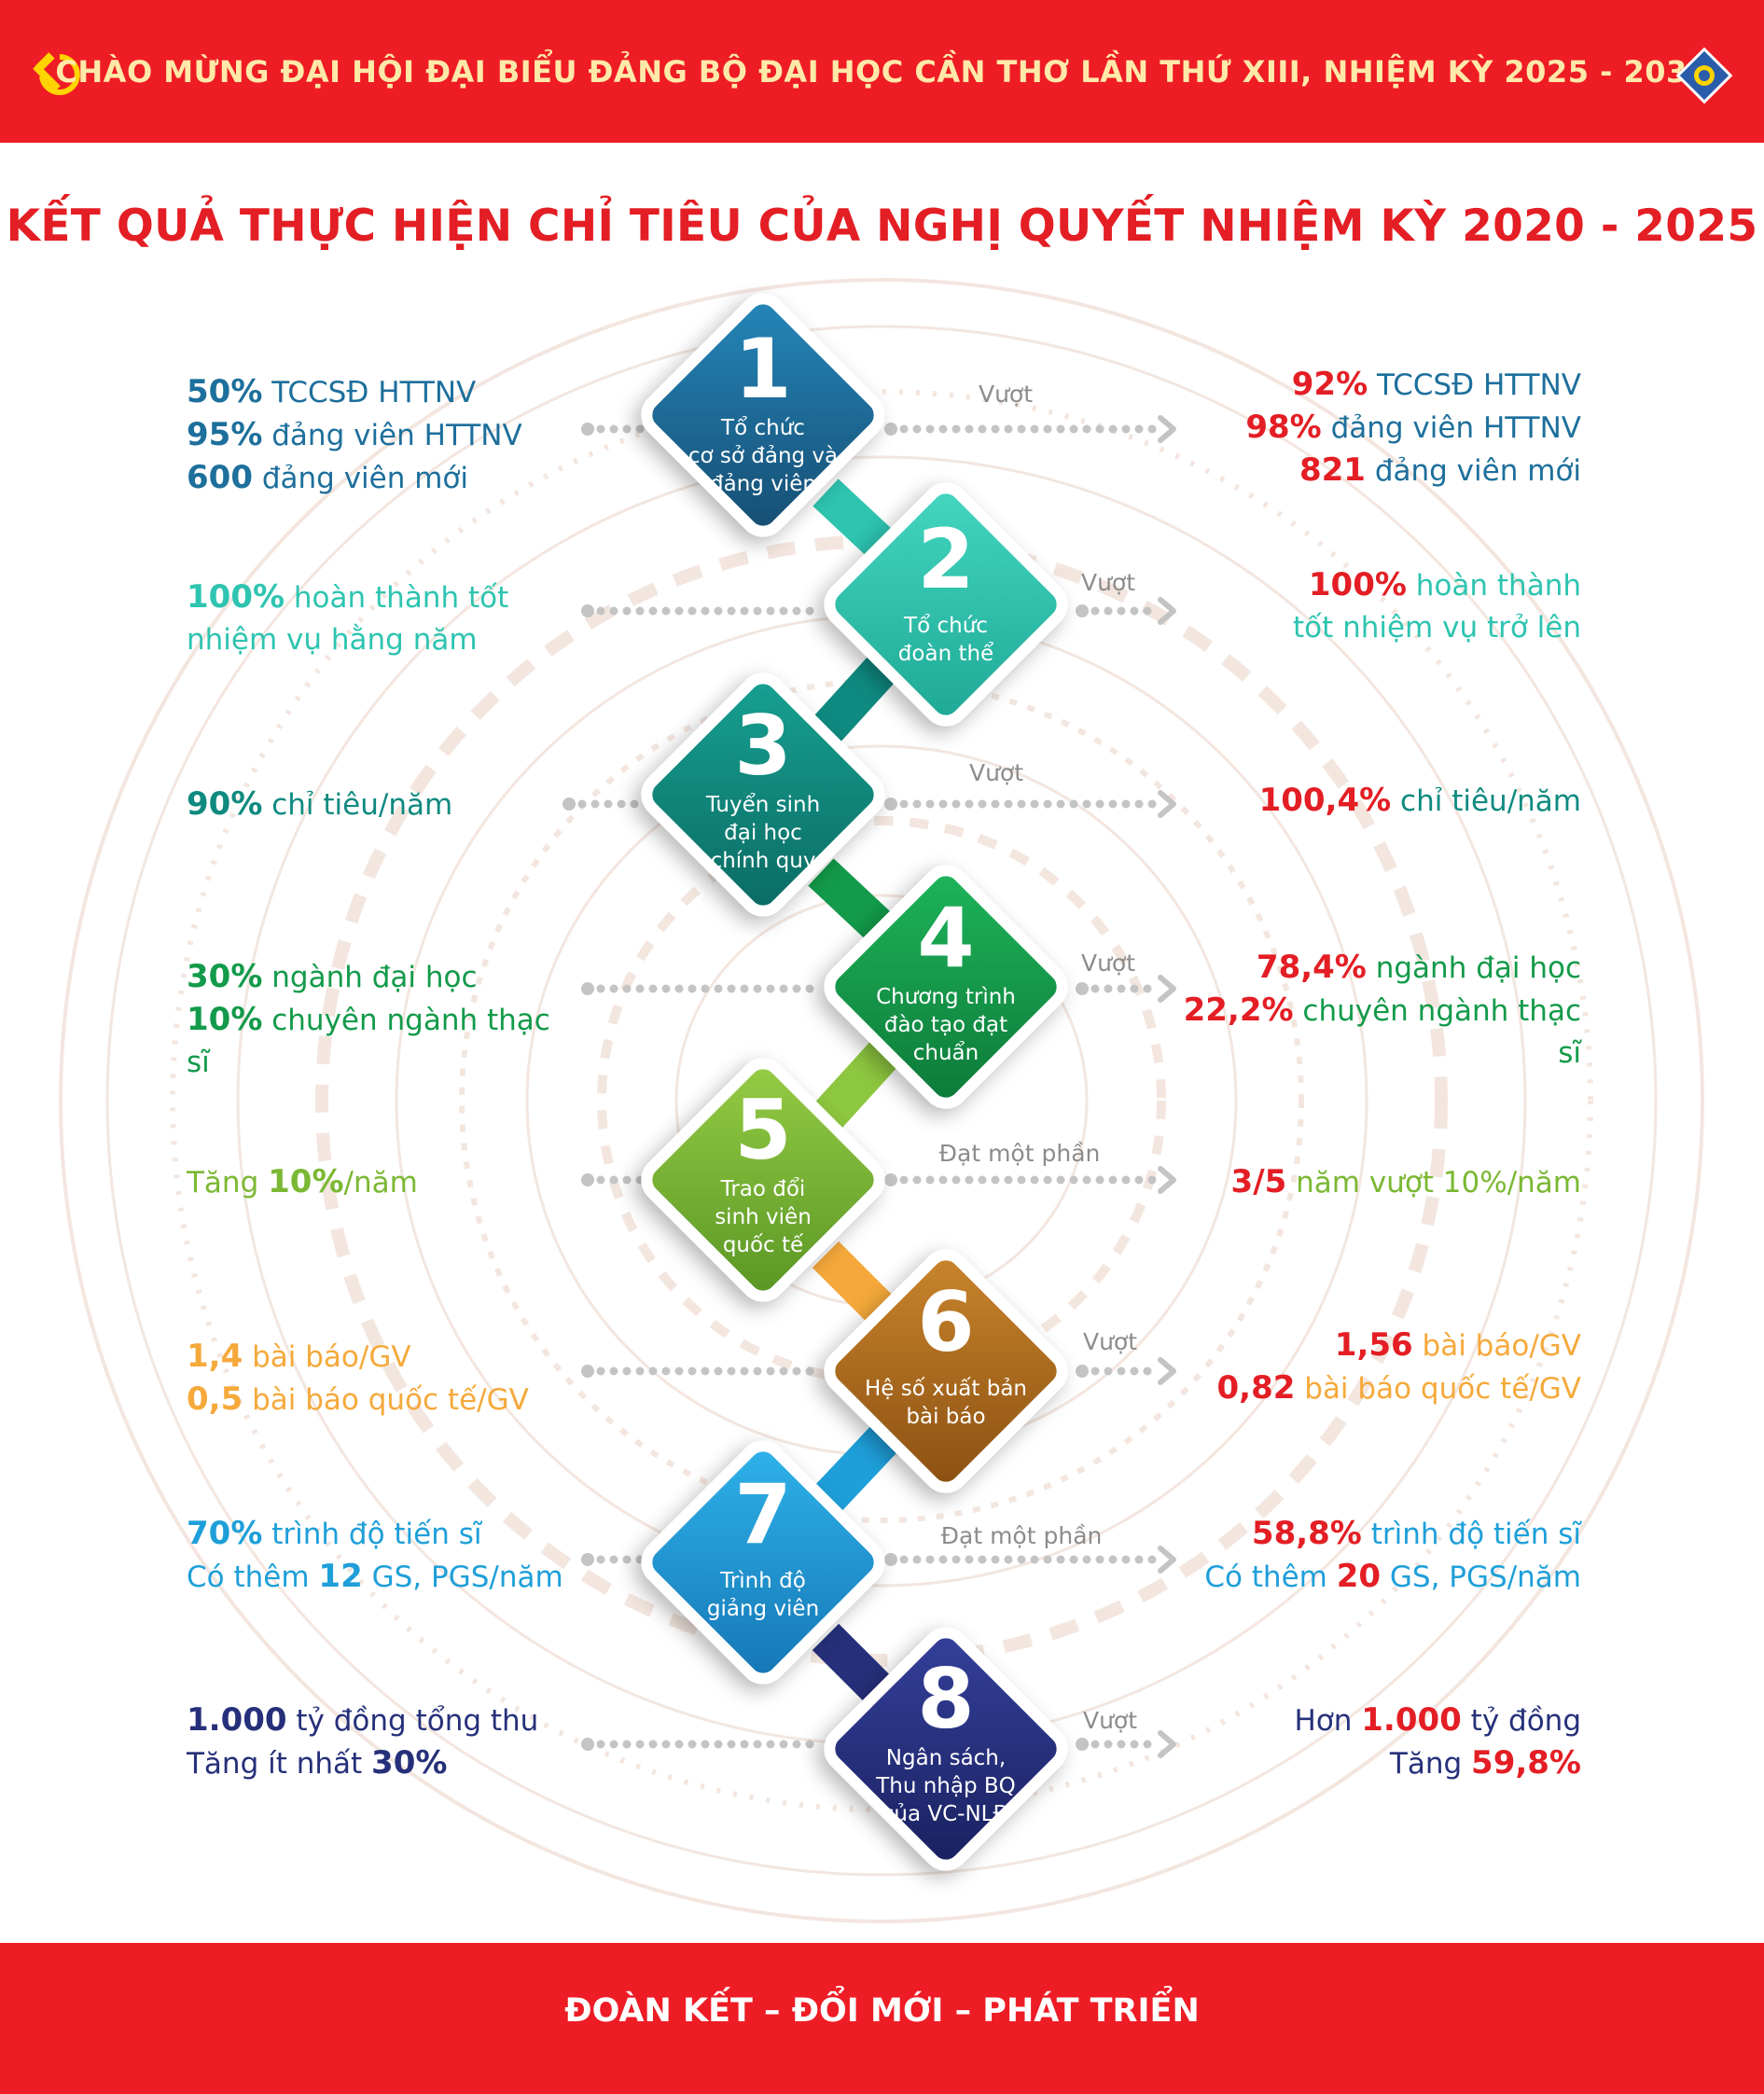 The width and height of the screenshot is (1764, 2094). I want to click on item-title-line: Hệ số xuất bản, so click(945, 1389).